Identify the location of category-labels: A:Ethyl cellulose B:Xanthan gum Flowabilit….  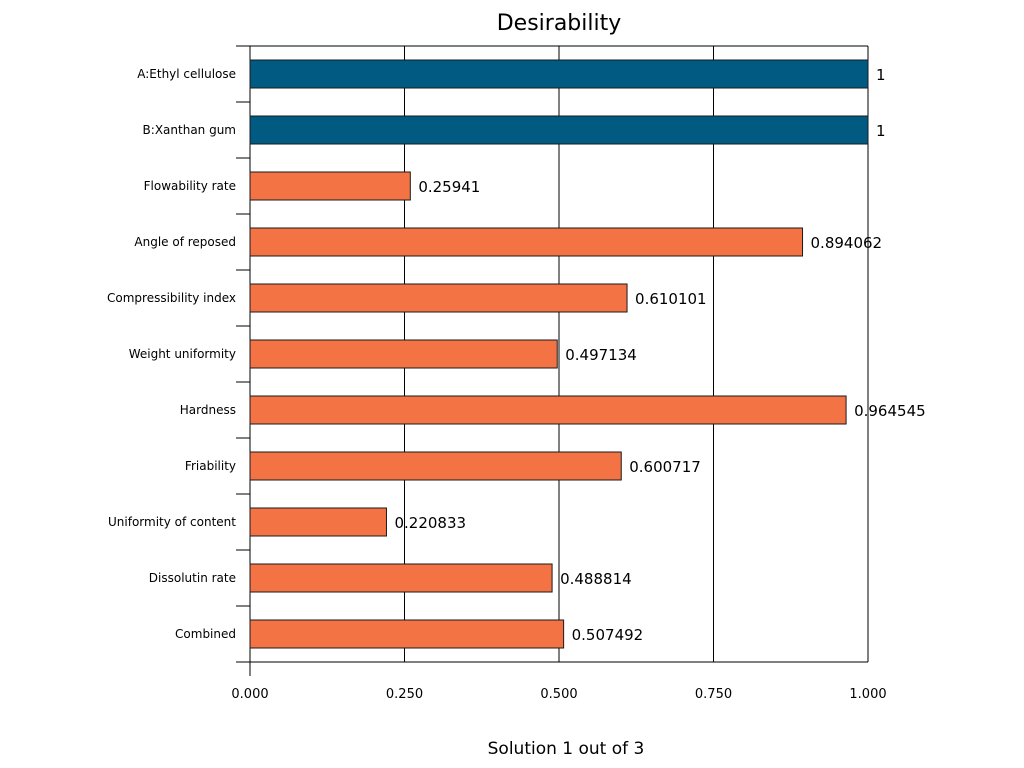
(171, 354).